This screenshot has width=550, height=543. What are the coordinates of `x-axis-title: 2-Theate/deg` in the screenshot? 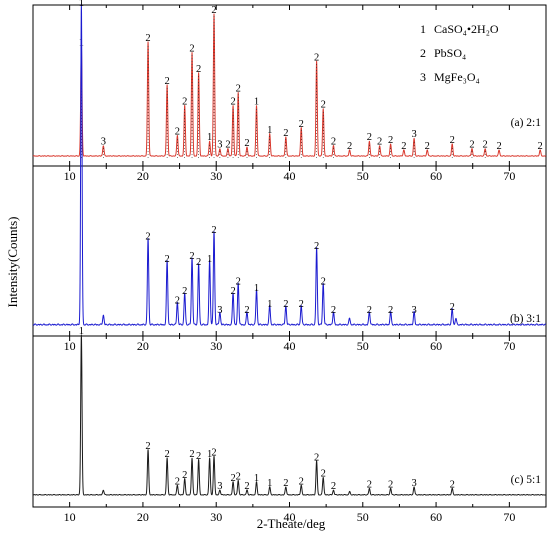 It's located at (291, 523).